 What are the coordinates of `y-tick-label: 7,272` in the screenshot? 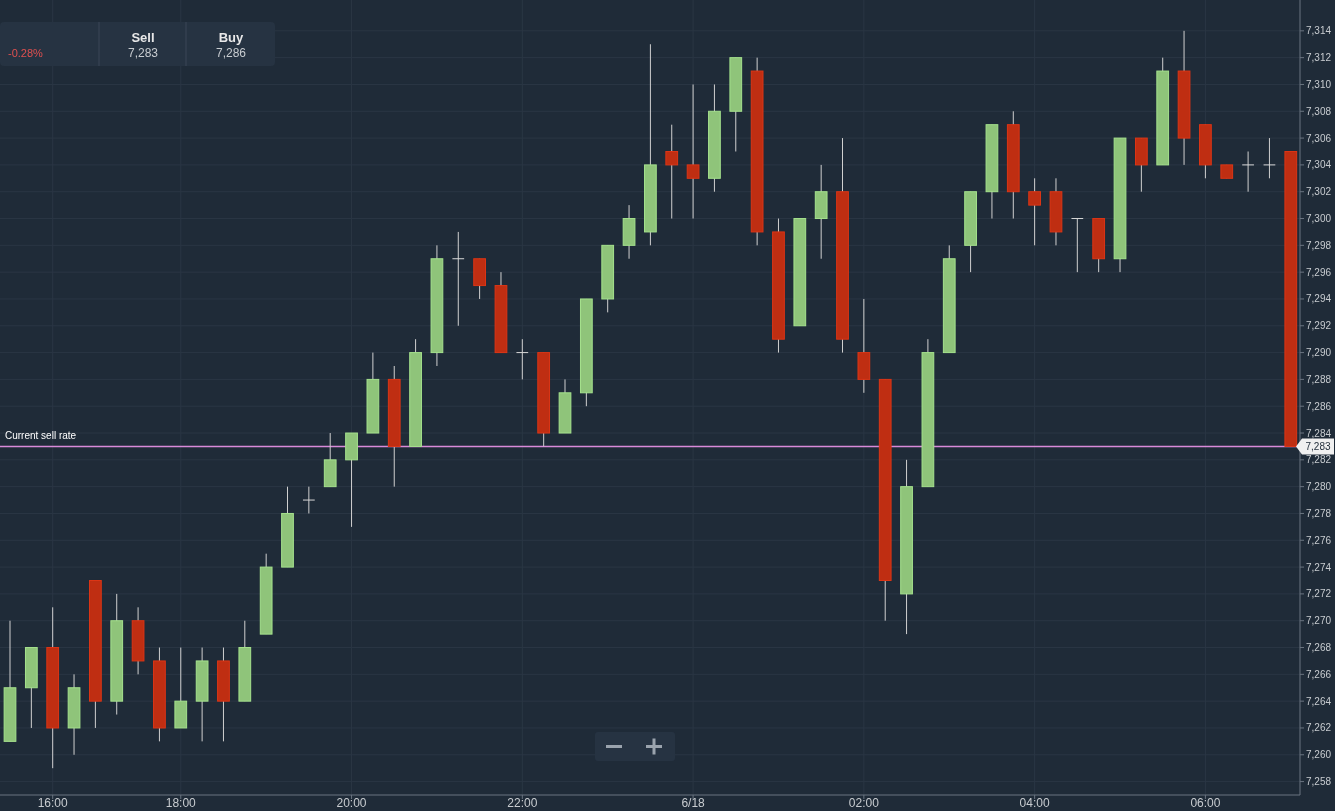 It's located at (1319, 594).